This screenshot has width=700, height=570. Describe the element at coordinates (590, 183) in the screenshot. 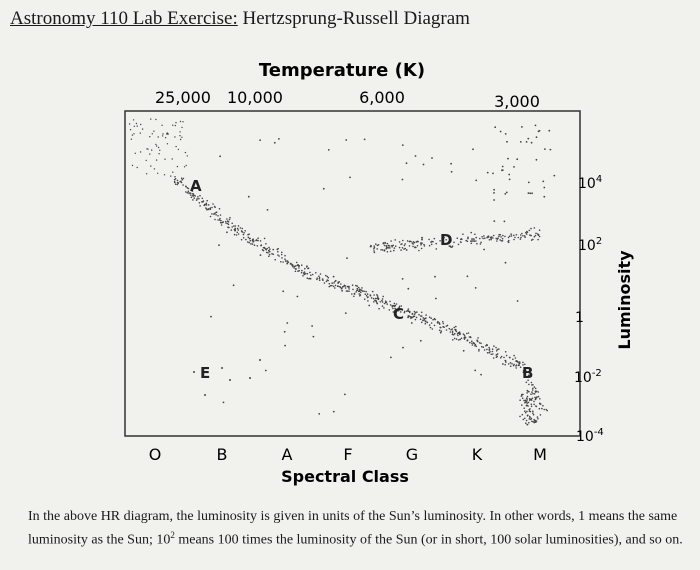

I see `luminosity-tick: 10⁴` at that location.